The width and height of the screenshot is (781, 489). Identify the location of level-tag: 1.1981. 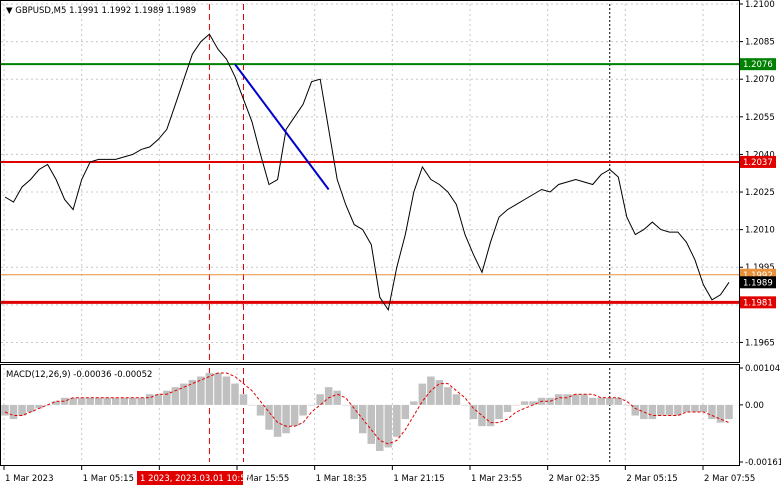
(758, 302).